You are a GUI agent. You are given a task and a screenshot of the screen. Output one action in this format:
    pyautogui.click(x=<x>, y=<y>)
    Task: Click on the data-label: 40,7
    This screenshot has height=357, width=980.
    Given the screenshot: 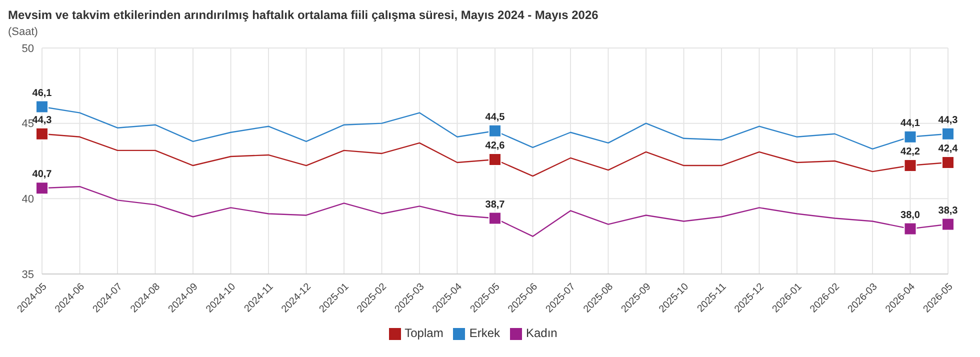 What is the action you would take?
    pyautogui.click(x=42, y=174)
    